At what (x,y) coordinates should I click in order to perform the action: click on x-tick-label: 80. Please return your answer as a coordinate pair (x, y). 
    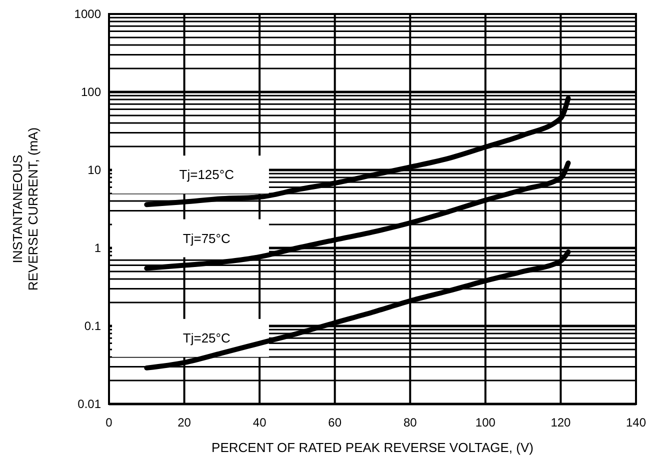
    Looking at the image, I should click on (410, 423).